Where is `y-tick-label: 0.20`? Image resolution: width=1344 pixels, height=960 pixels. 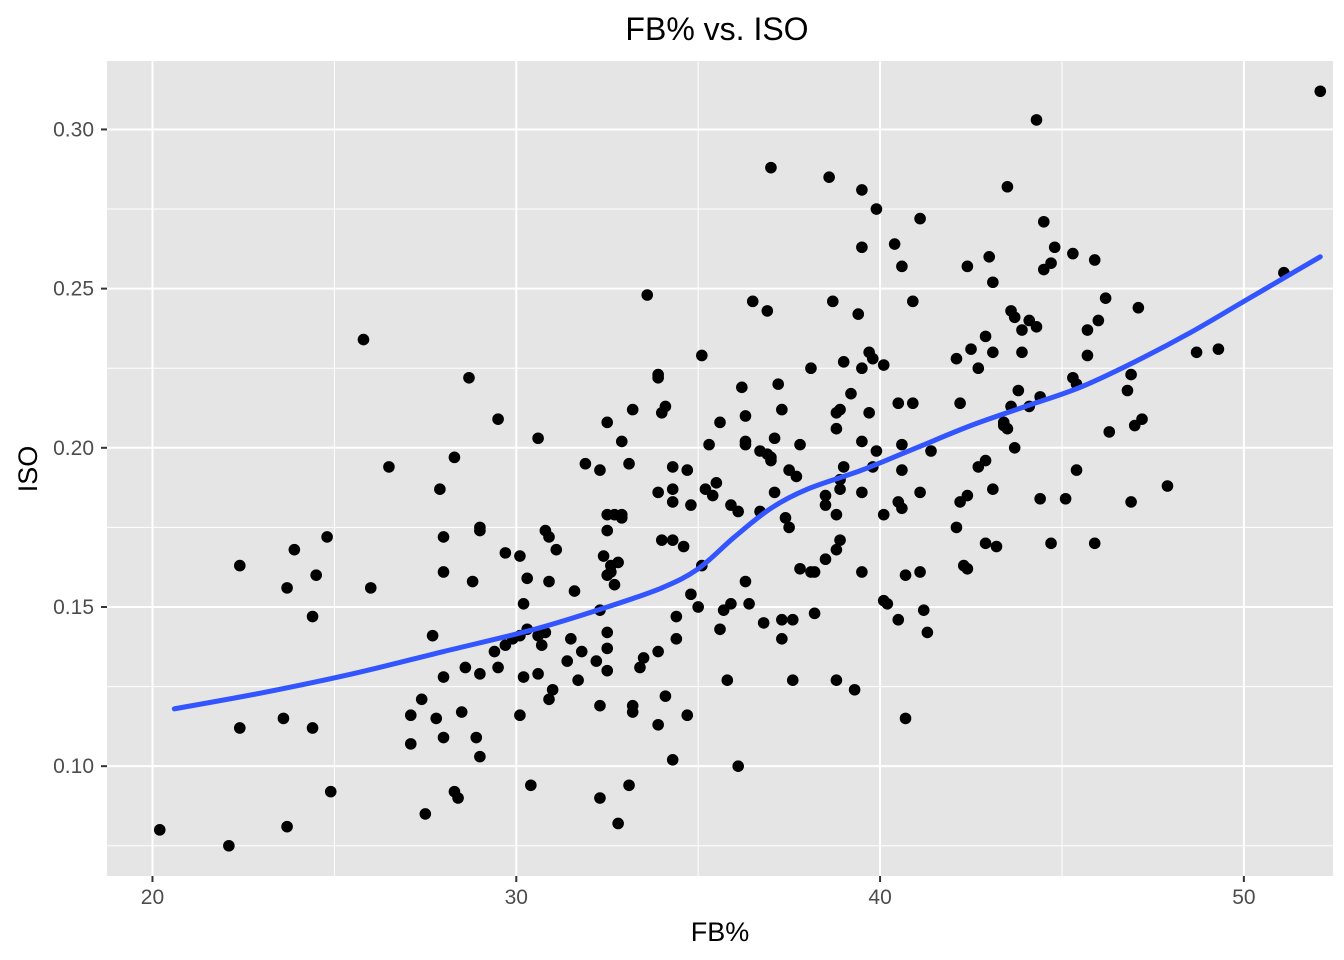 y-tick-label: 0.20 is located at coordinates (73, 448).